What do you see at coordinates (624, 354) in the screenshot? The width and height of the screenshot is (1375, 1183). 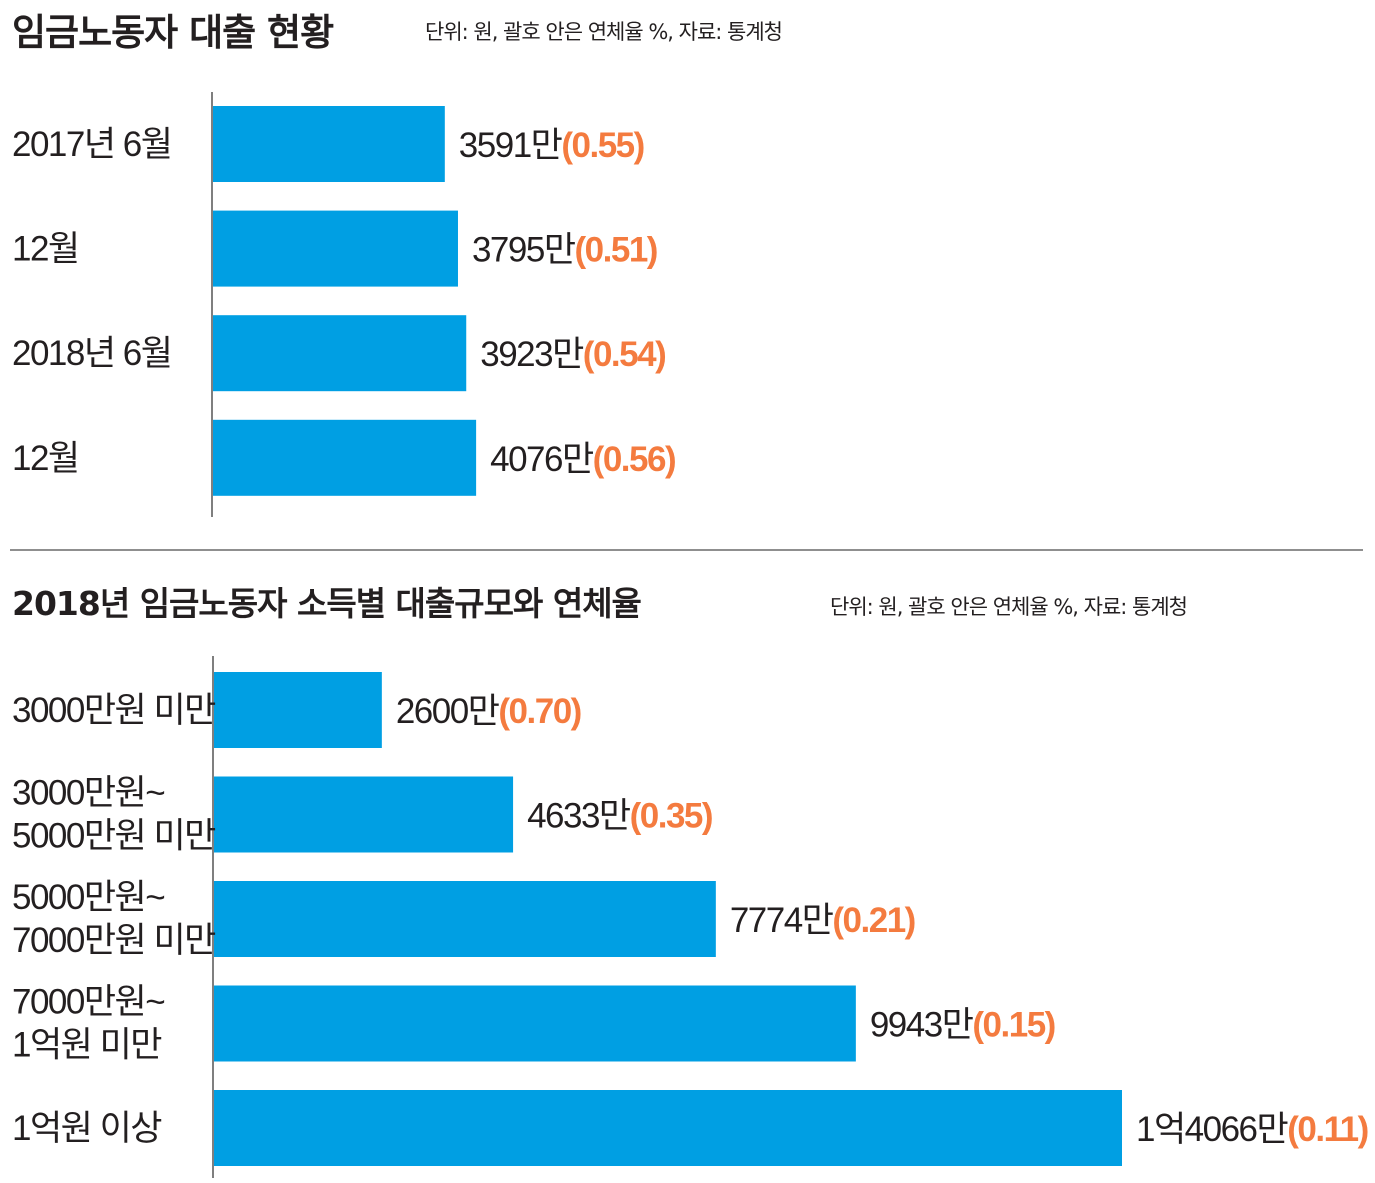 I see `chart1-delinquency-rate-label: (0.54)` at bounding box center [624, 354].